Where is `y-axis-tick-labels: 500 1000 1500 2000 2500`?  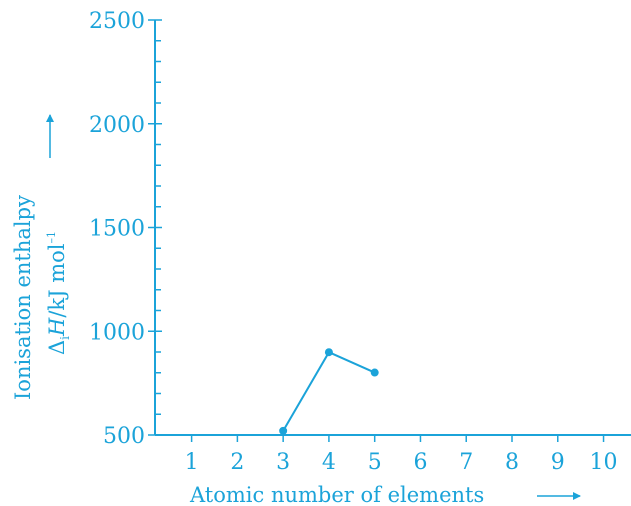 y-axis-tick-labels: 500 1000 1500 2000 2500 is located at coordinates (117, 229).